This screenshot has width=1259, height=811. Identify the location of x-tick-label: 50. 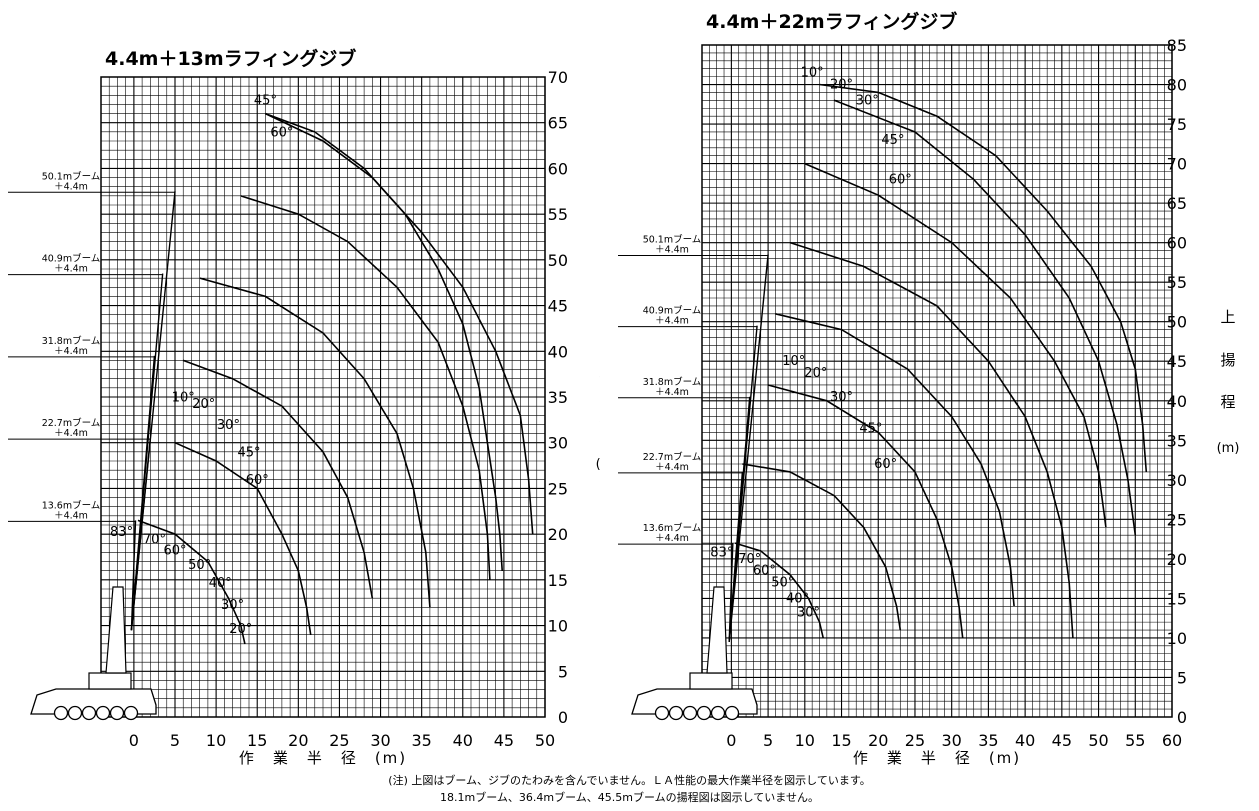
(545, 740).